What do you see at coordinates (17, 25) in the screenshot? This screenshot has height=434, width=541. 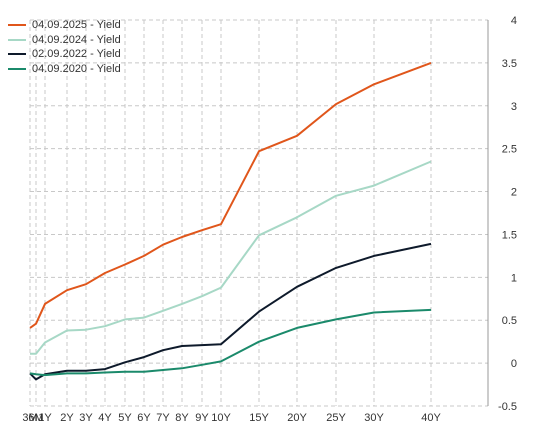 I see `legend-swatch-2025` at bounding box center [17, 25].